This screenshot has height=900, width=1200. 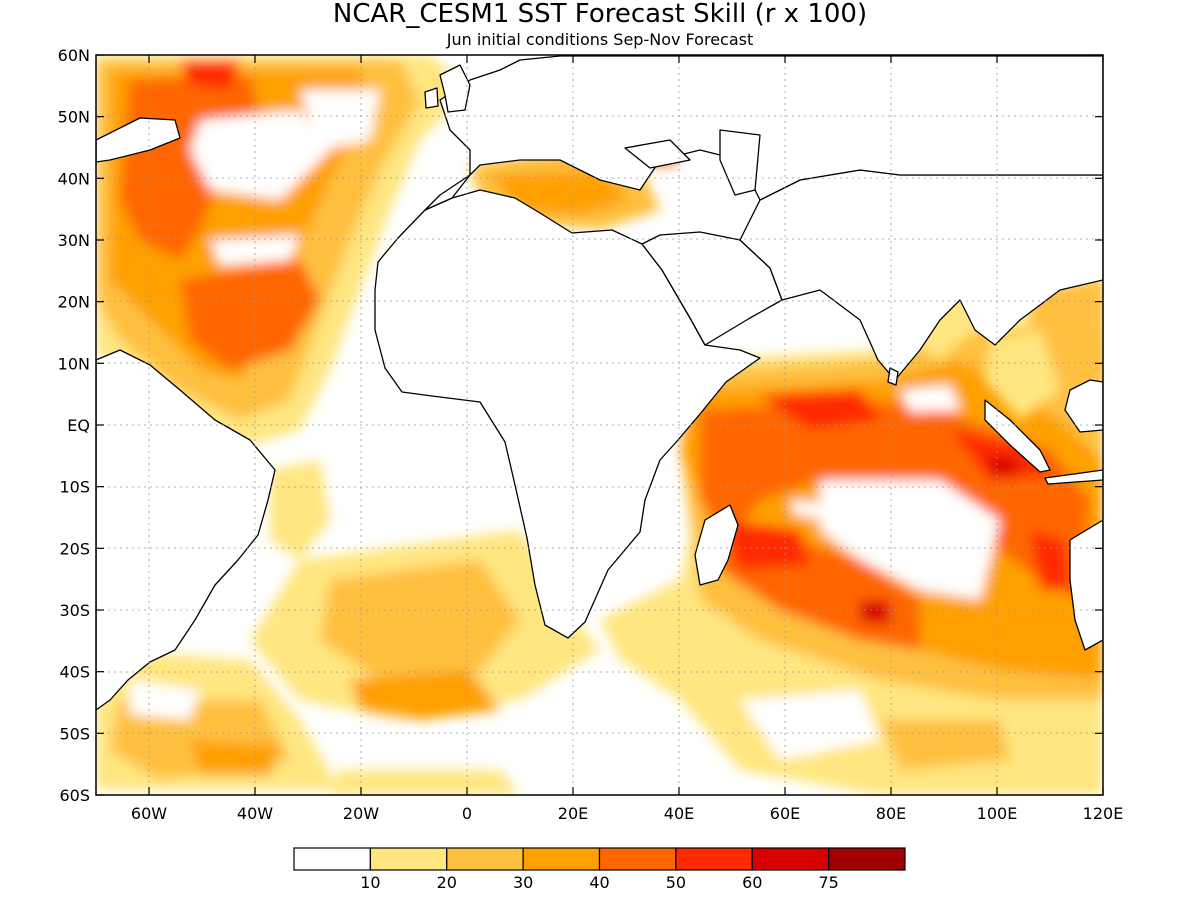 I want to click on map-subtitle: Jun initial conditions Sep-Nov Forecast, so click(x=600, y=39).